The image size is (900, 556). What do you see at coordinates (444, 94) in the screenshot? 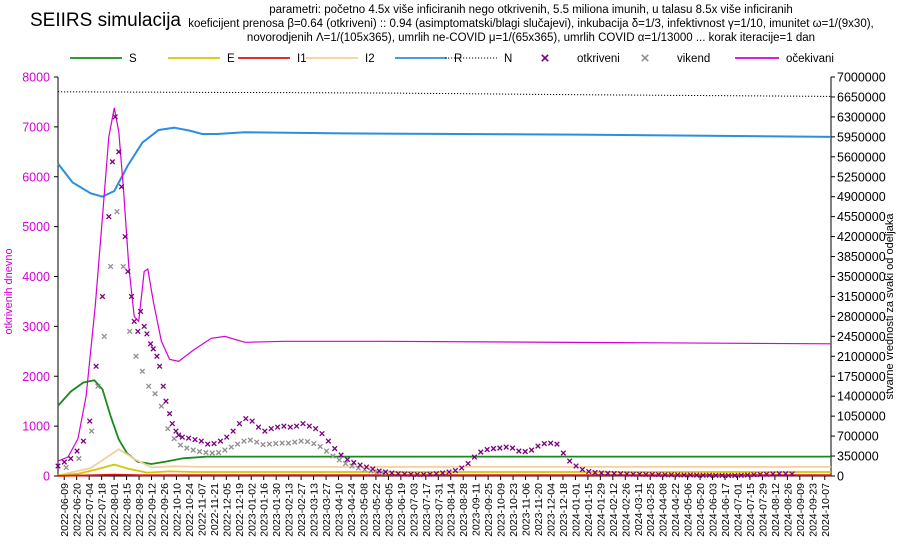
I see `line-n` at bounding box center [444, 94].